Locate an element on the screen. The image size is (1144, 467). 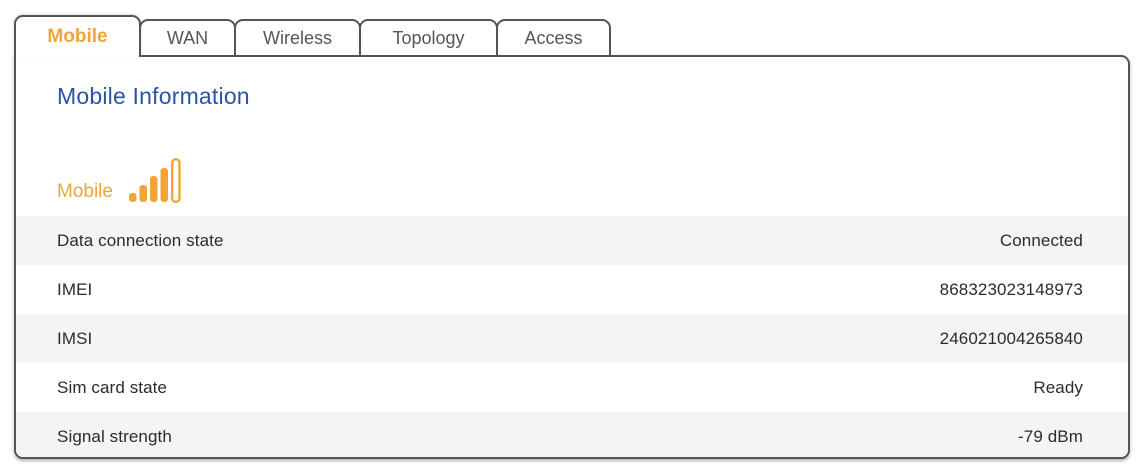
row-value: 246021004265840 is located at coordinates (1011, 338).